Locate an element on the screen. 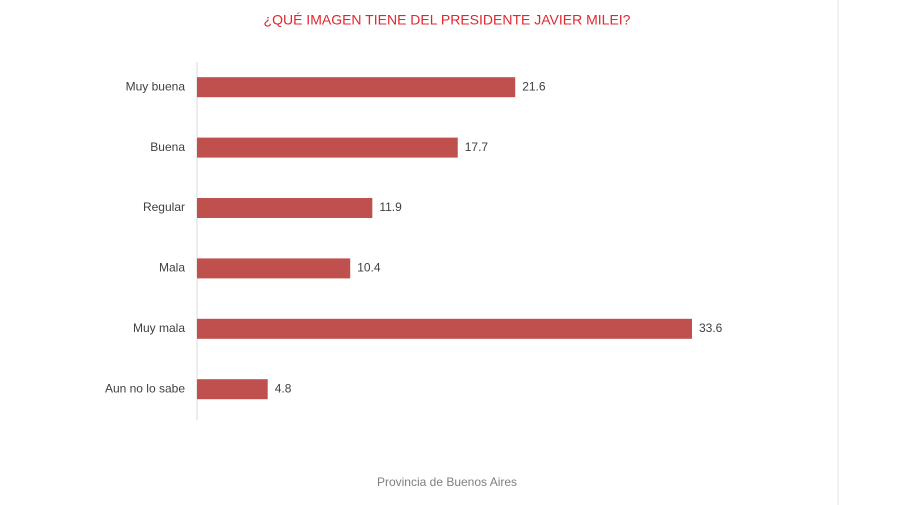 The height and width of the screenshot is (505, 900). y-tick-label: Aun no lo sabe is located at coordinates (145, 388).